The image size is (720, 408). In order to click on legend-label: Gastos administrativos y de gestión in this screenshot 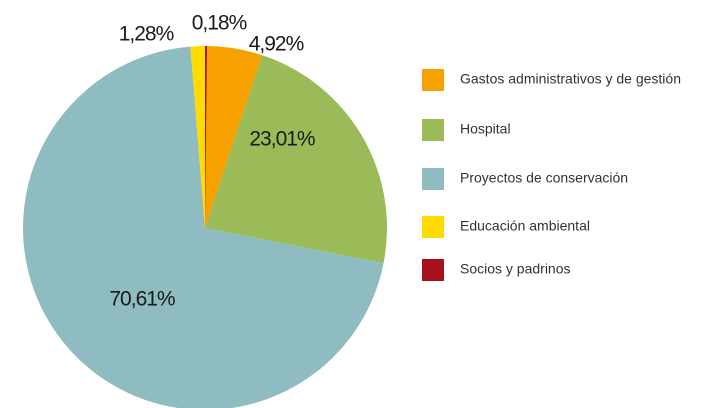, I will do `click(570, 79)`.